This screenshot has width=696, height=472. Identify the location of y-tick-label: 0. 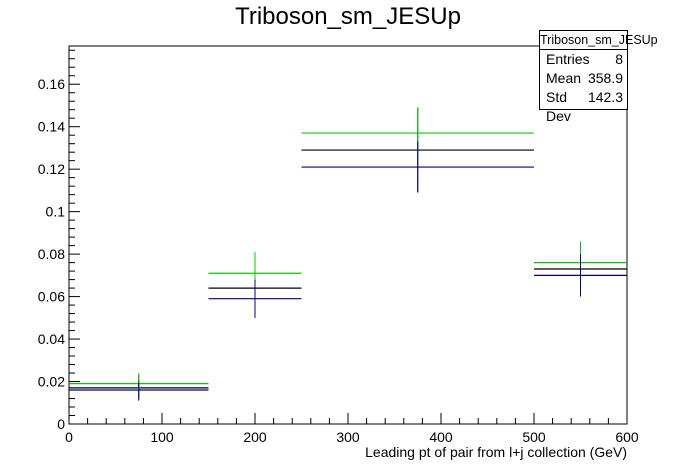
(61, 424).